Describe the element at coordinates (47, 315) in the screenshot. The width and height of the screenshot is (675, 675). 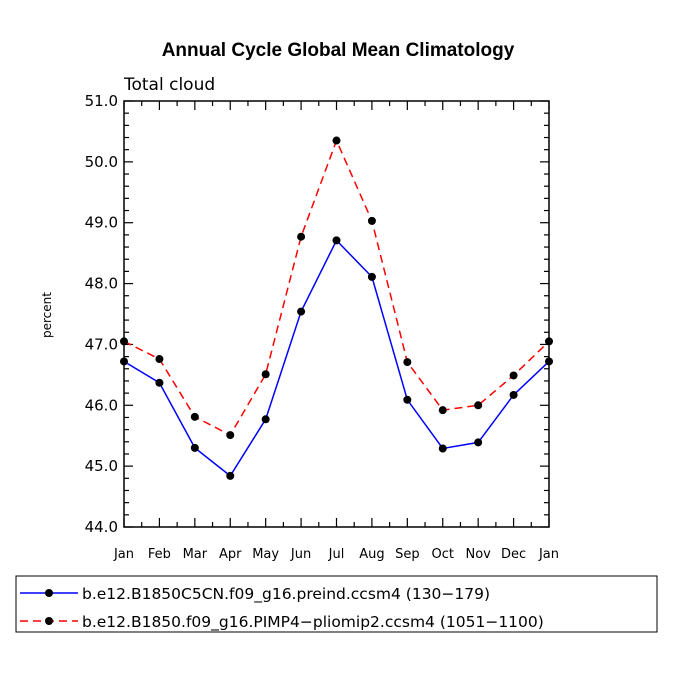
I see `y-axis-label: percent` at that location.